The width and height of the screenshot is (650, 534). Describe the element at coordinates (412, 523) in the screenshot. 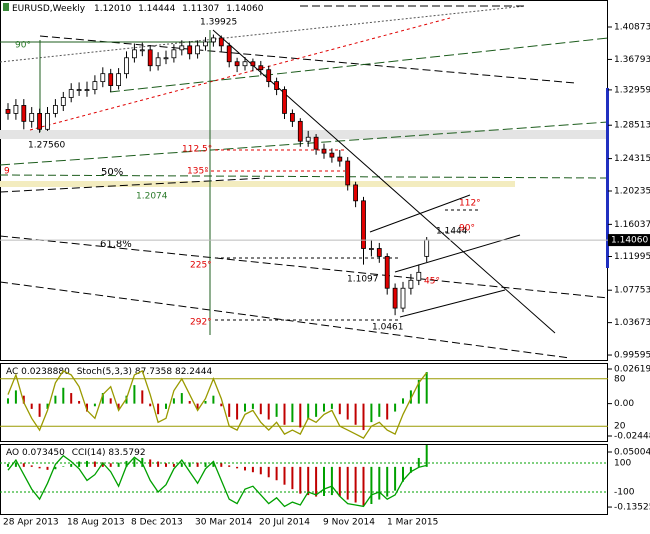

I see `x-tick-label: 1 Mar 2015` at that location.